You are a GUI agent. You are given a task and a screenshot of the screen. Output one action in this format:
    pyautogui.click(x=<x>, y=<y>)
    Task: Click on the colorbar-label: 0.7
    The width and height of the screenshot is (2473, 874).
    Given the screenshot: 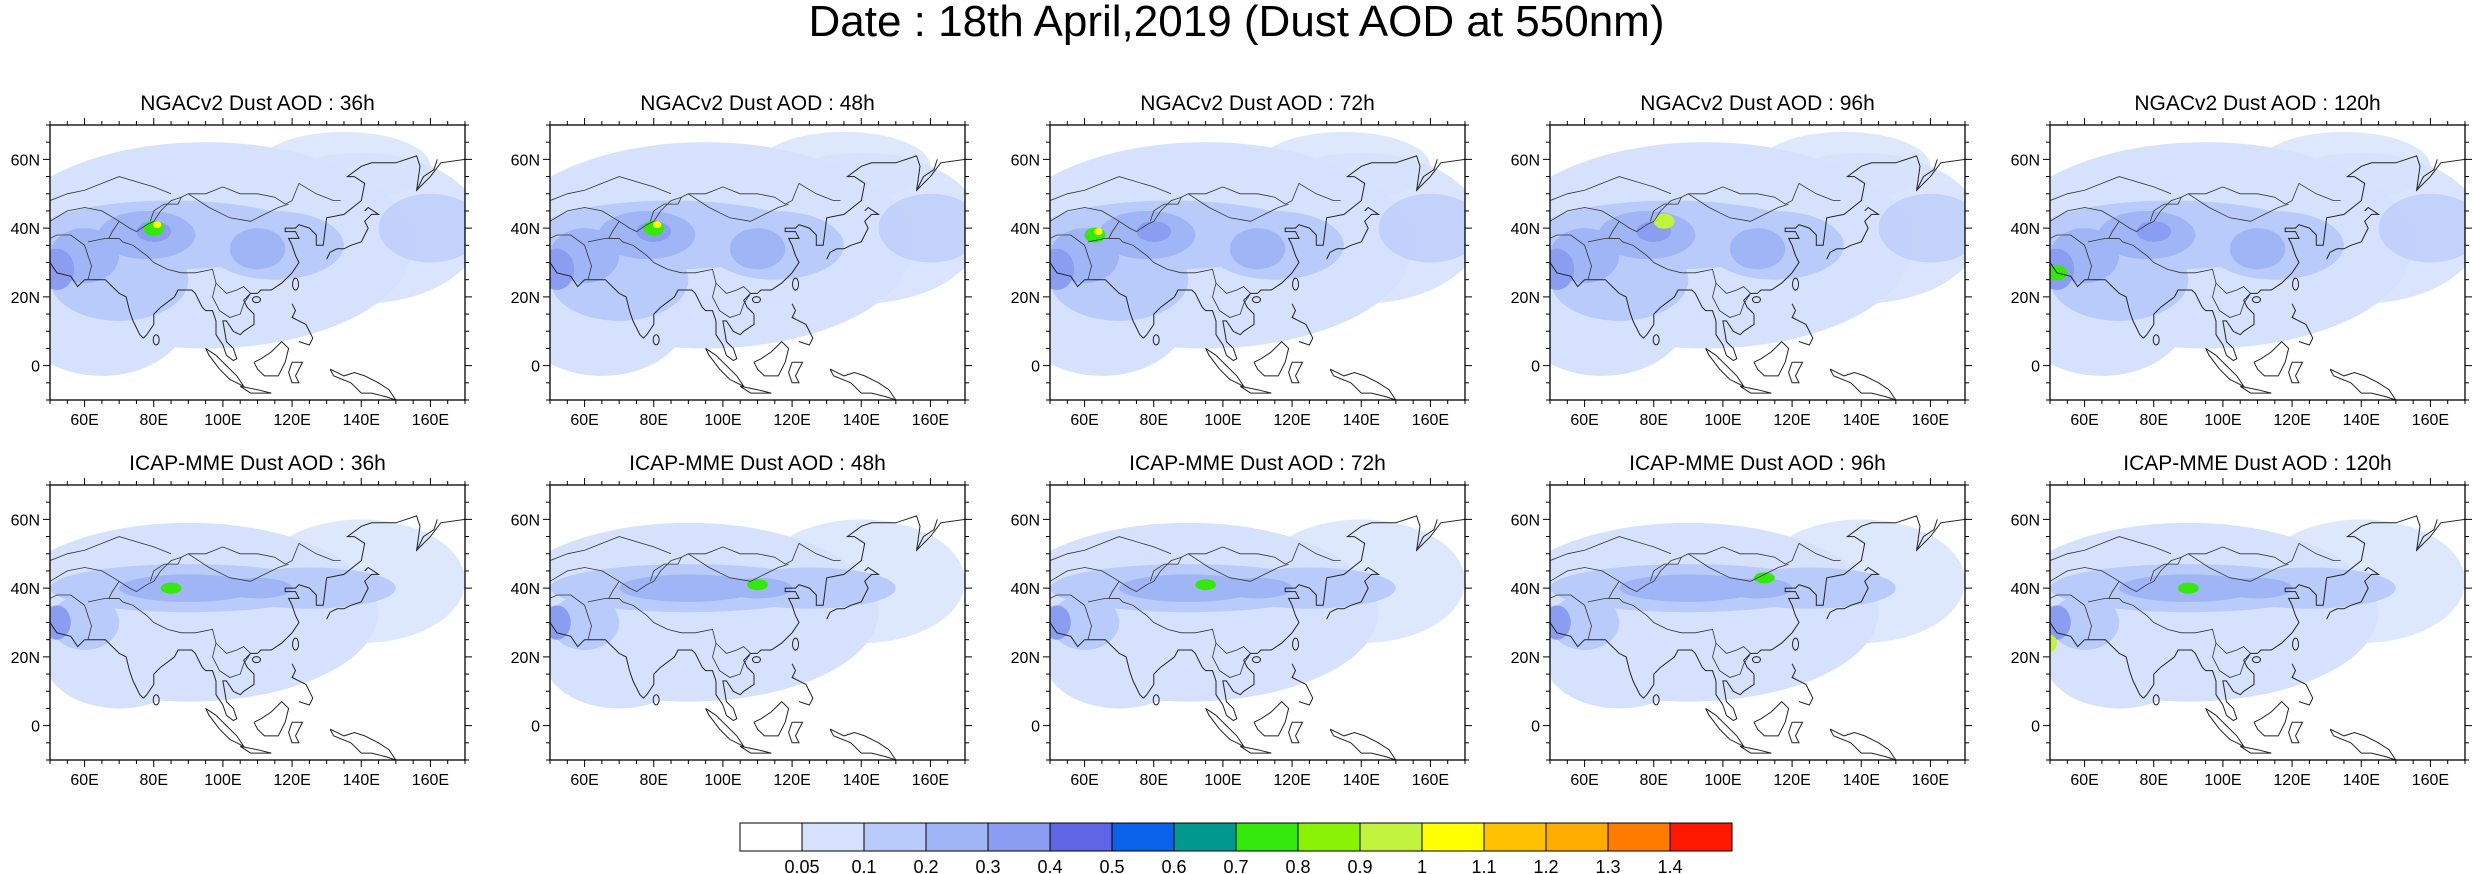 What is the action you would take?
    pyautogui.click(x=1235, y=865)
    